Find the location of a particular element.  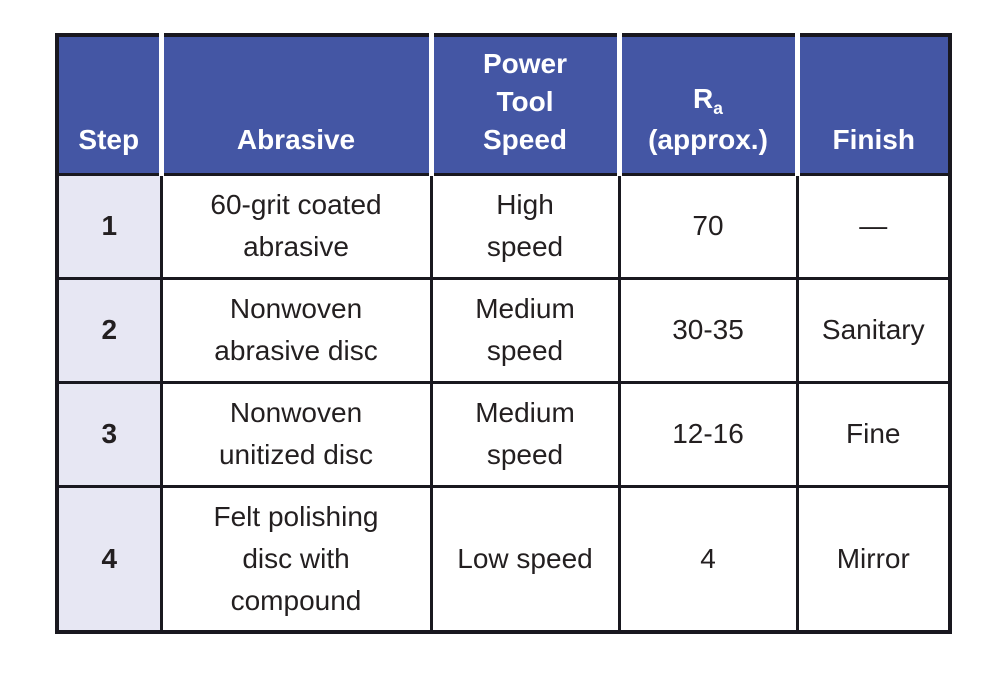

header-abrasive: Abrasive is located at coordinates (294, 105).